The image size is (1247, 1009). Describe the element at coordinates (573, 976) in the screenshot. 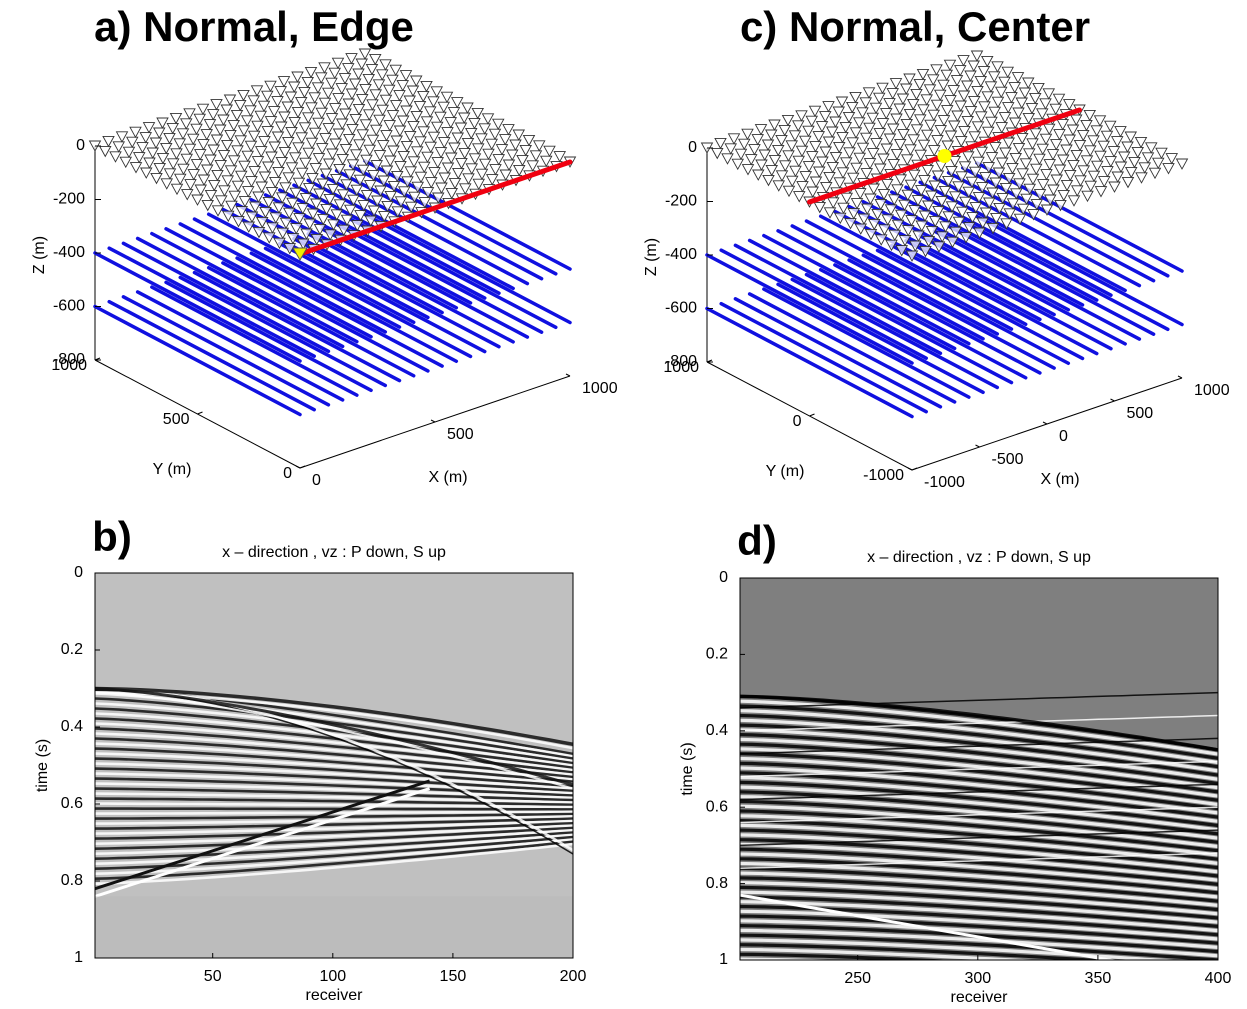

I see `x-tick-label: 200` at that location.